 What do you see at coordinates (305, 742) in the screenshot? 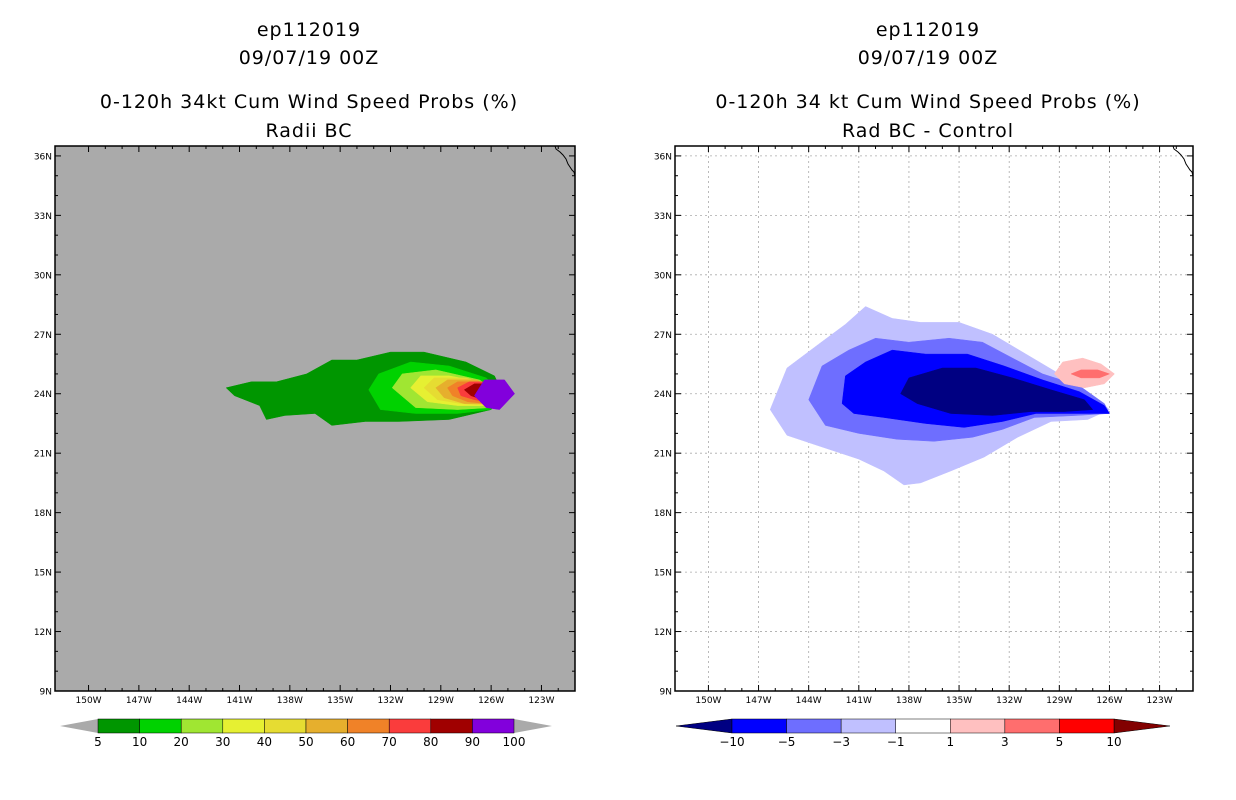
I see `colorbar-label: 50` at bounding box center [305, 742].